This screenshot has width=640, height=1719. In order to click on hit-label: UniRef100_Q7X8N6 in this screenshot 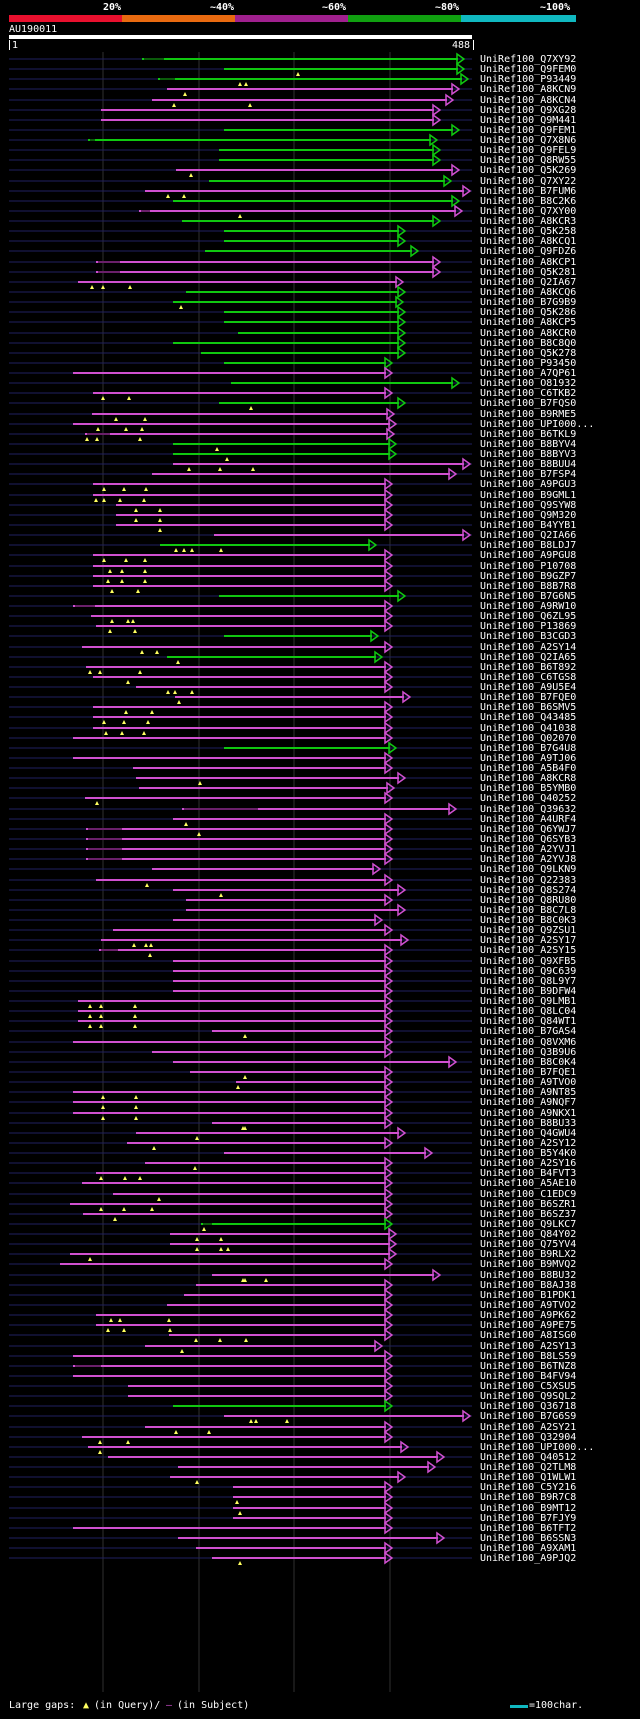, I will do `click(528, 140)`.